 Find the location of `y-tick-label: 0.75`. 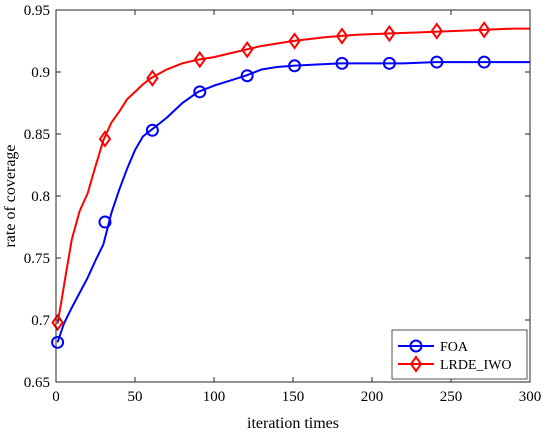

y-tick-label: 0.75 is located at coordinates (37, 259).